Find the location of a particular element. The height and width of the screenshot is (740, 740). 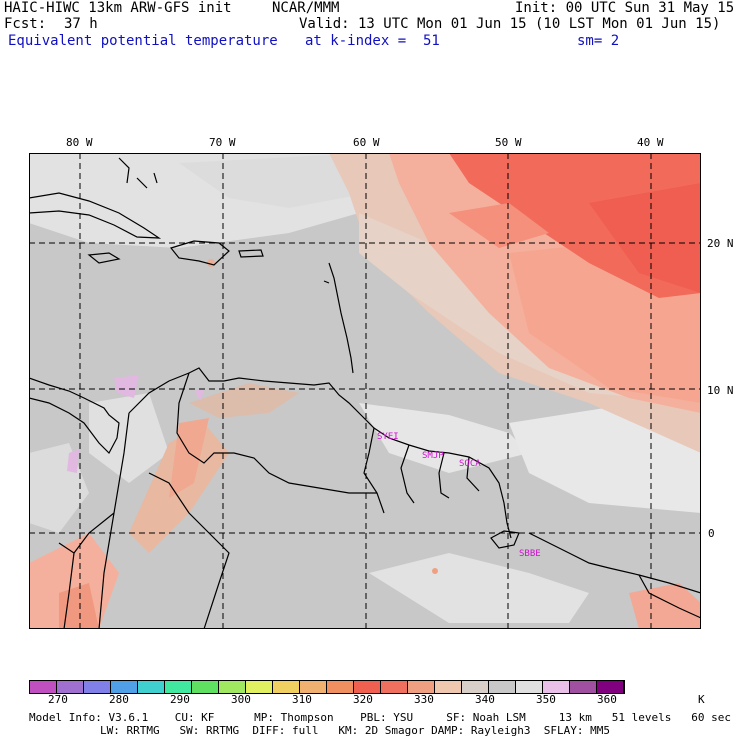

forecast-label: Fcst: is located at coordinates (25, 24).